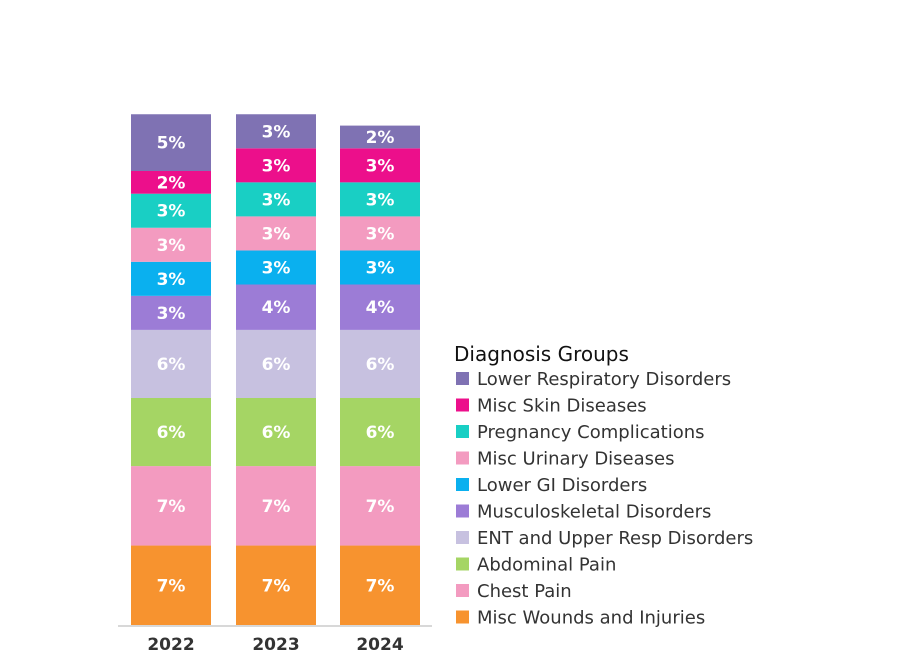 The height and width of the screenshot is (662, 917). I want to click on data-label-lower-gi-disorders-2024: 3%, so click(380, 268).